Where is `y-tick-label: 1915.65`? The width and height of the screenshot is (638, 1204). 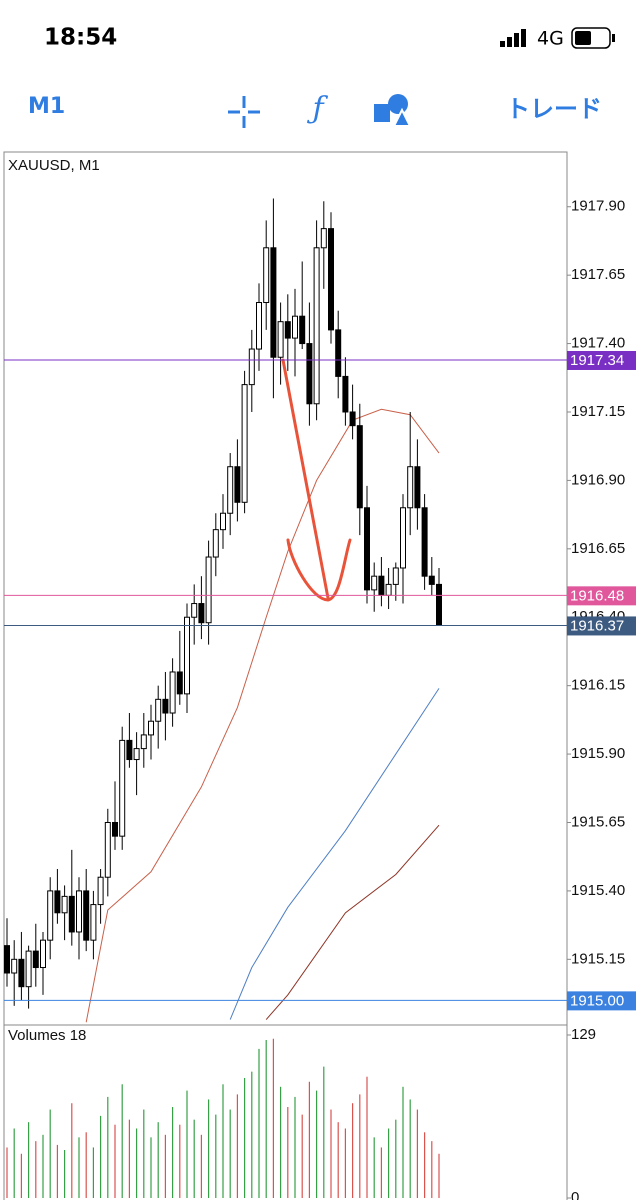
y-tick-label: 1915.65 is located at coordinates (598, 821).